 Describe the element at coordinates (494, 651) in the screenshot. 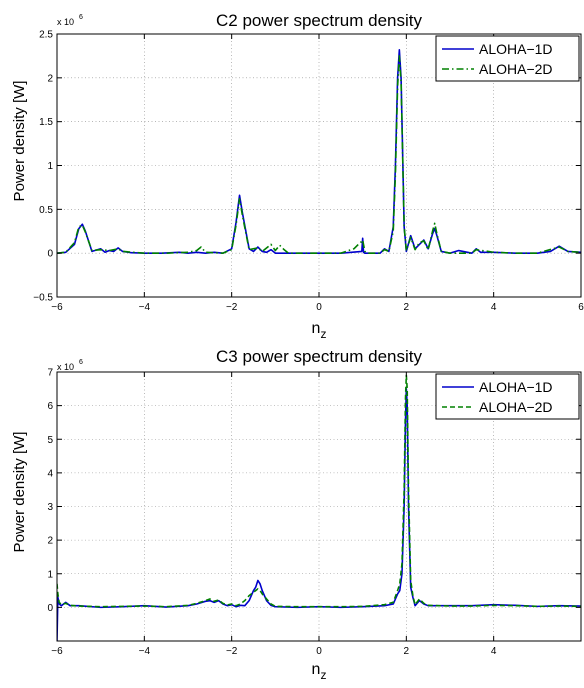

I see `chart-c3-xtick-label-5: 4` at that location.